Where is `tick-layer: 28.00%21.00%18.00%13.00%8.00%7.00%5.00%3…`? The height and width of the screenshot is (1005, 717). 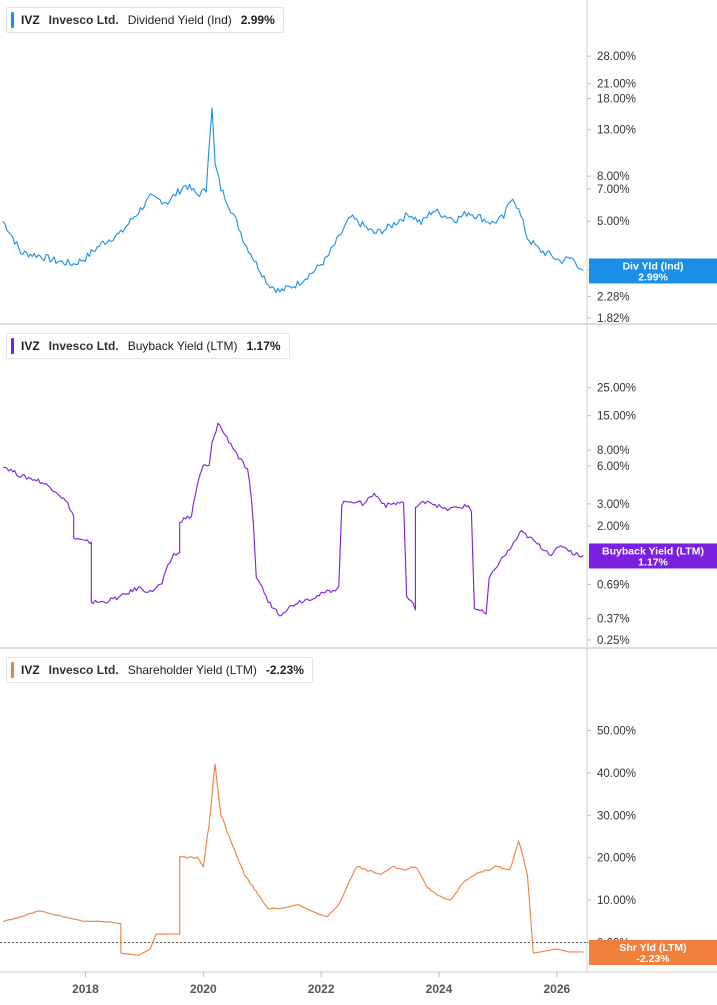 tick-layer: 28.00%21.00%18.00%13.00%8.00%7.00%5.00%3… is located at coordinates (611, 500).